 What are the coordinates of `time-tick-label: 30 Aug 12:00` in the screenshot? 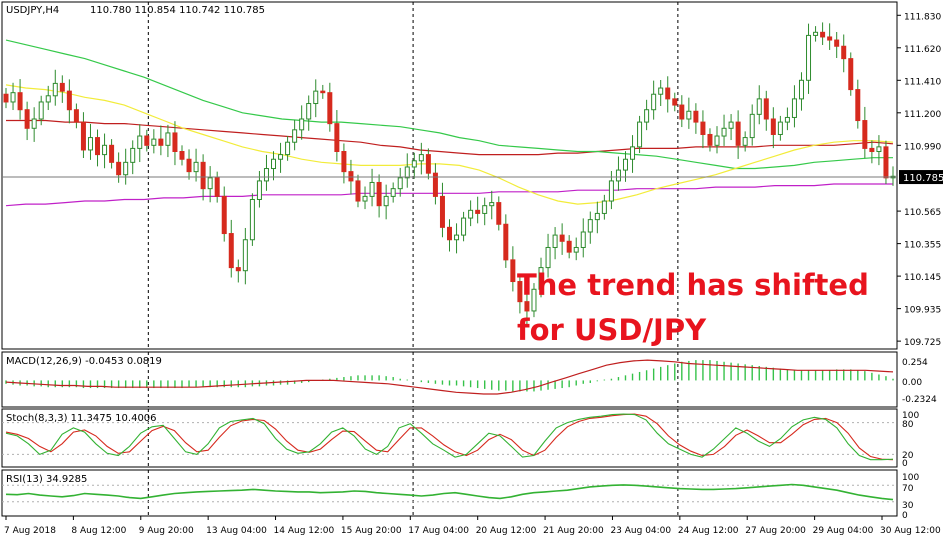 It's located at (910, 531).